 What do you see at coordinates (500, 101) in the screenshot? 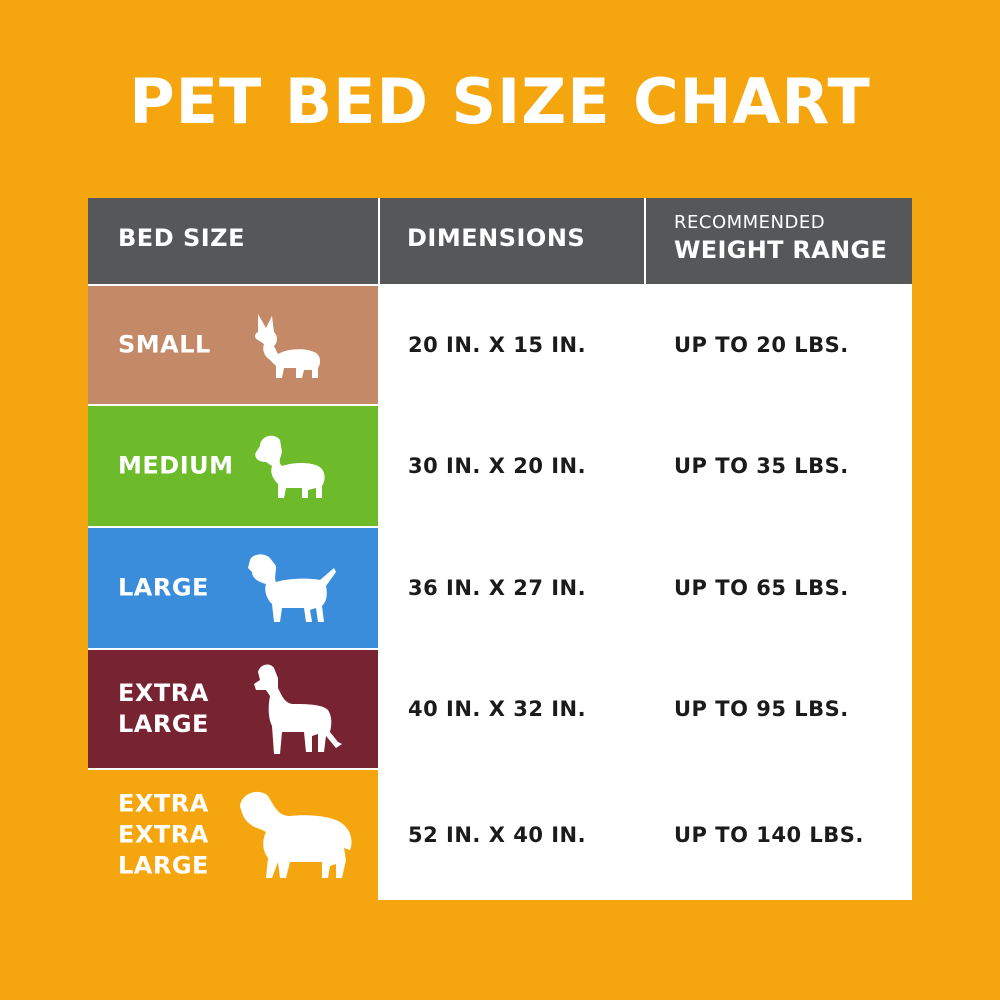
I see `page-title: PET BED SIZE CHART` at bounding box center [500, 101].